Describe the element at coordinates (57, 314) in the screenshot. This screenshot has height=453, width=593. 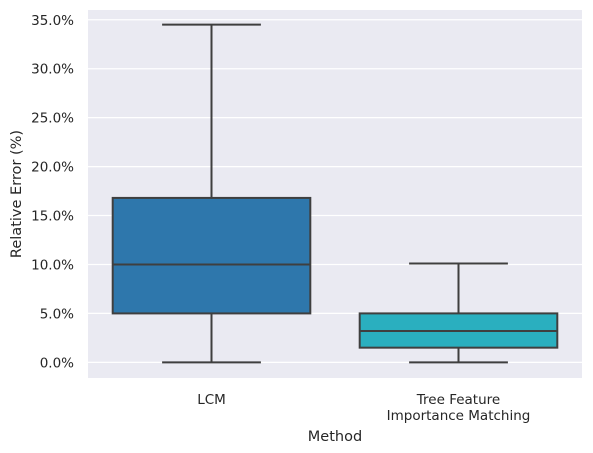
I see `y-tick-label: 5.0%` at that location.